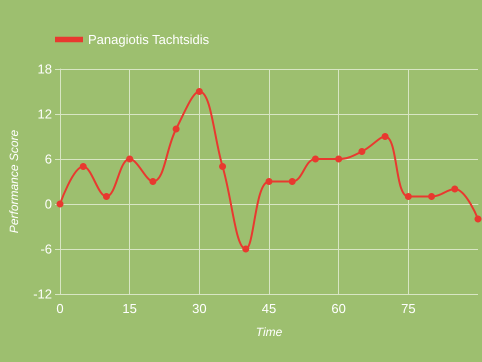  Describe the element at coordinates (45, 114) in the screenshot. I see `y-tick-label: 12` at that location.